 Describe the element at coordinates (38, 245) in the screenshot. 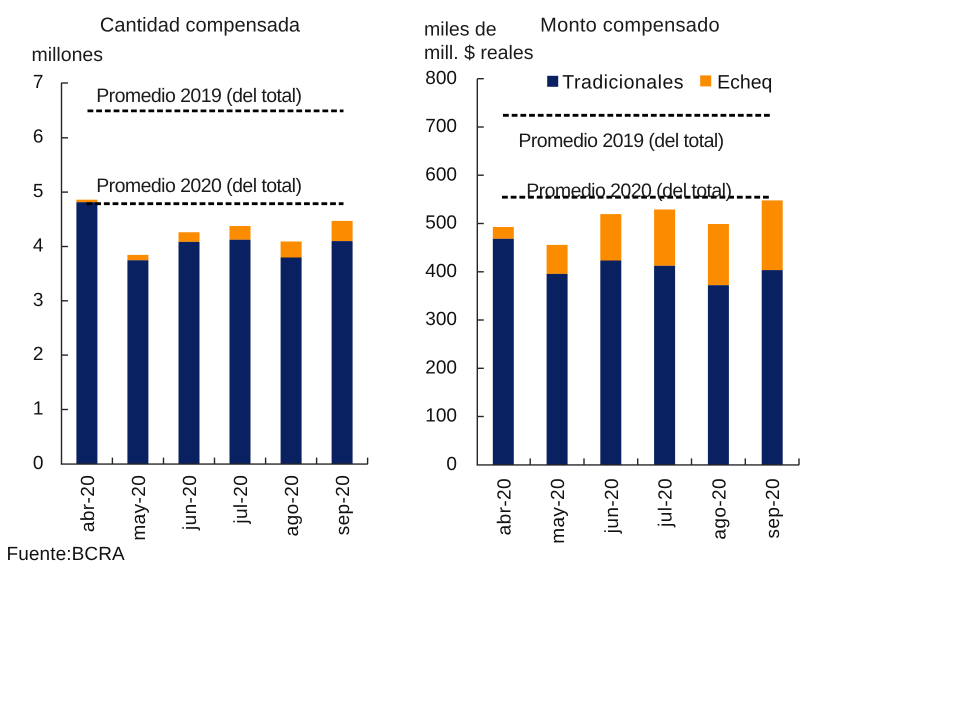

I see `svg-text: 4` at that location.